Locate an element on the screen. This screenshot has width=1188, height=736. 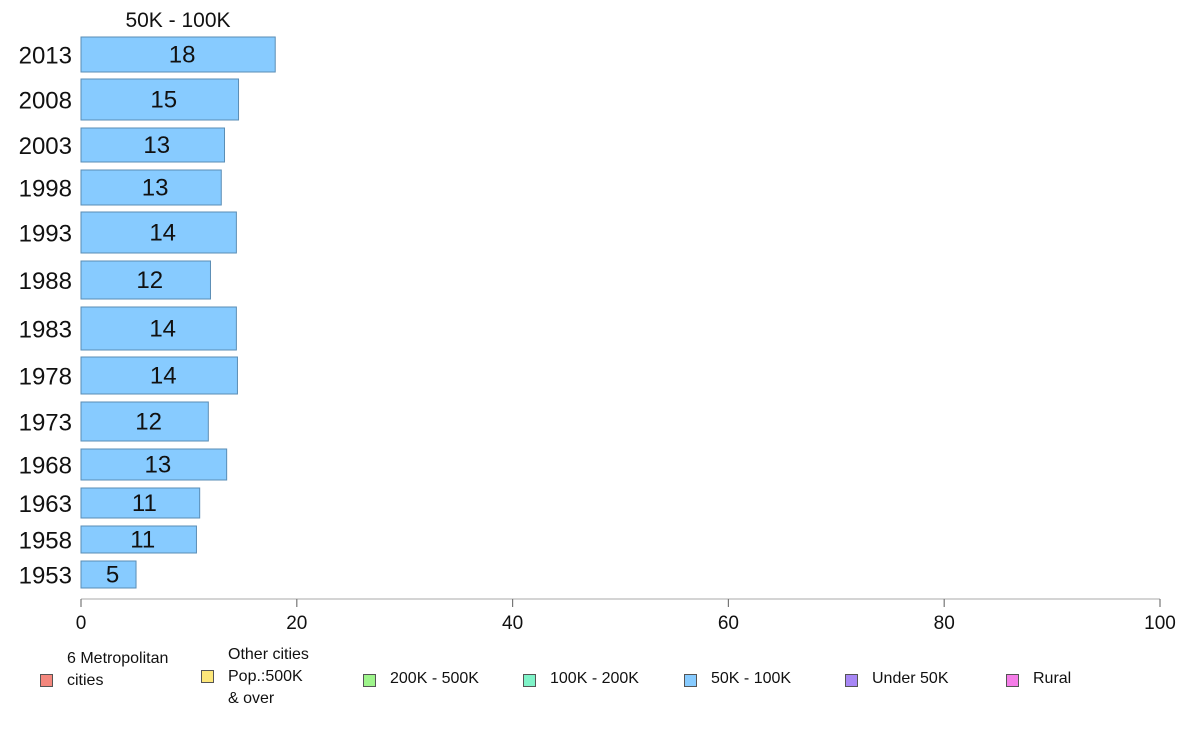
bar-1958 is located at coordinates (138, 539).